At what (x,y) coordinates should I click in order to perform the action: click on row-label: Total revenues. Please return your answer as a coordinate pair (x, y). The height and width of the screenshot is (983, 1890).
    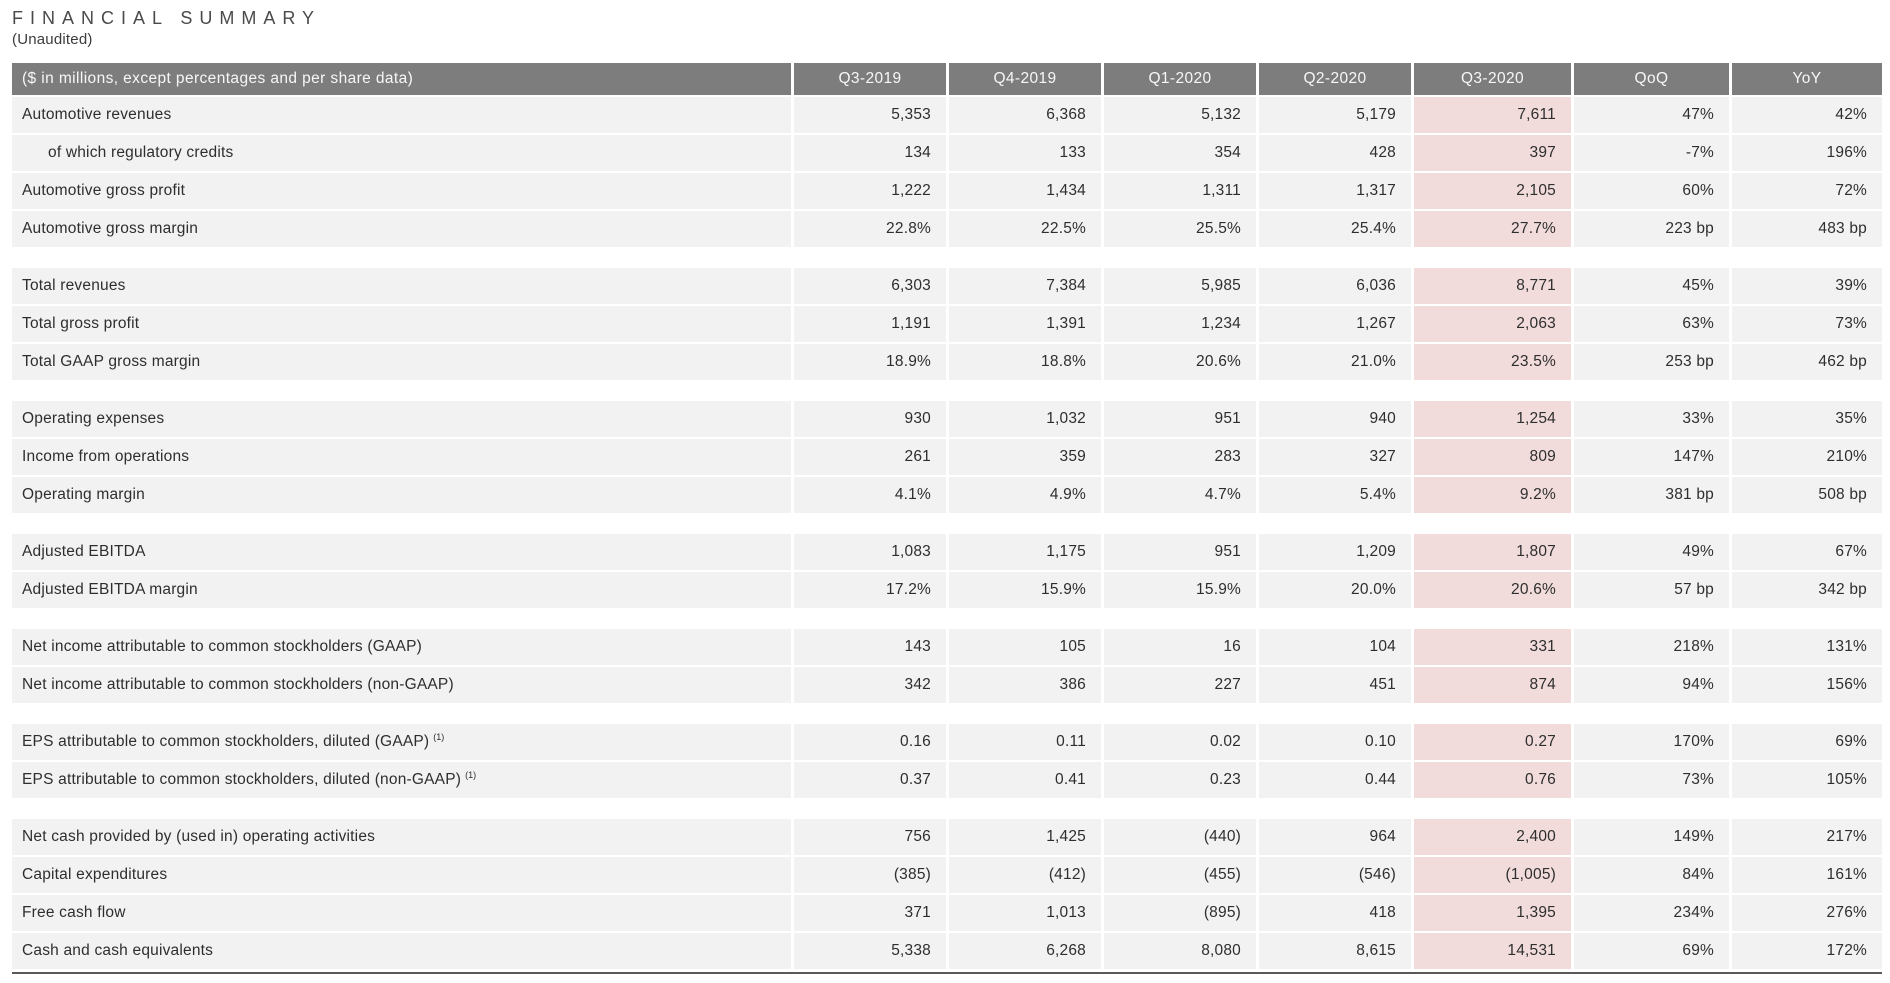
    Looking at the image, I should click on (74, 285).